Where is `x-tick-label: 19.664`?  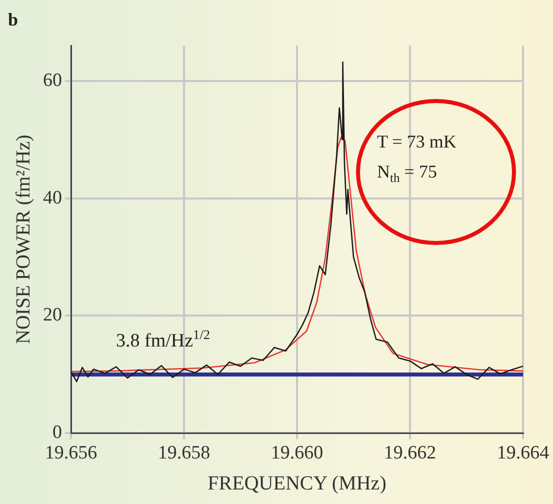
x-tick-label: 19.664 is located at coordinates (523, 453).